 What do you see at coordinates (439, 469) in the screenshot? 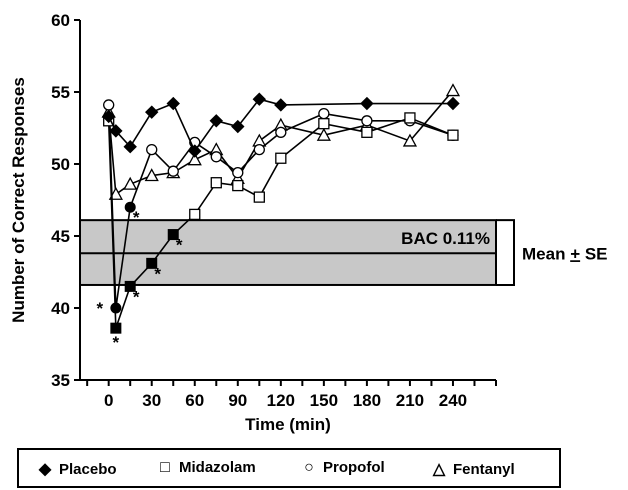
I see `open-triangle-icon: △` at bounding box center [439, 469].